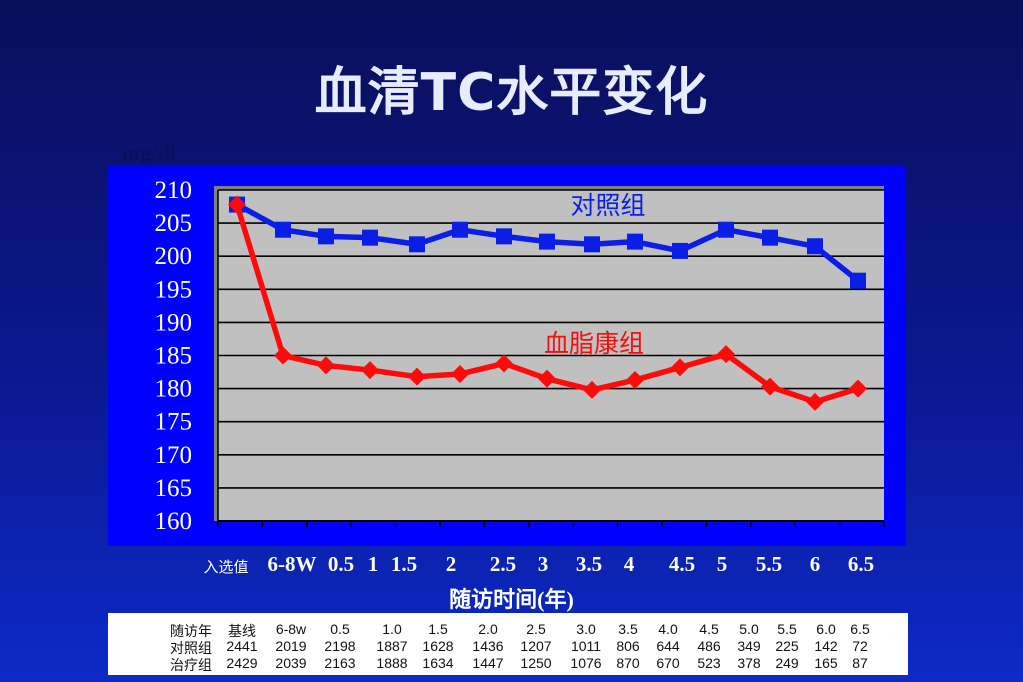 The image size is (1023, 682). What do you see at coordinates (536, 646) in the screenshot?
I see `table-cell: 1207` at bounding box center [536, 646].